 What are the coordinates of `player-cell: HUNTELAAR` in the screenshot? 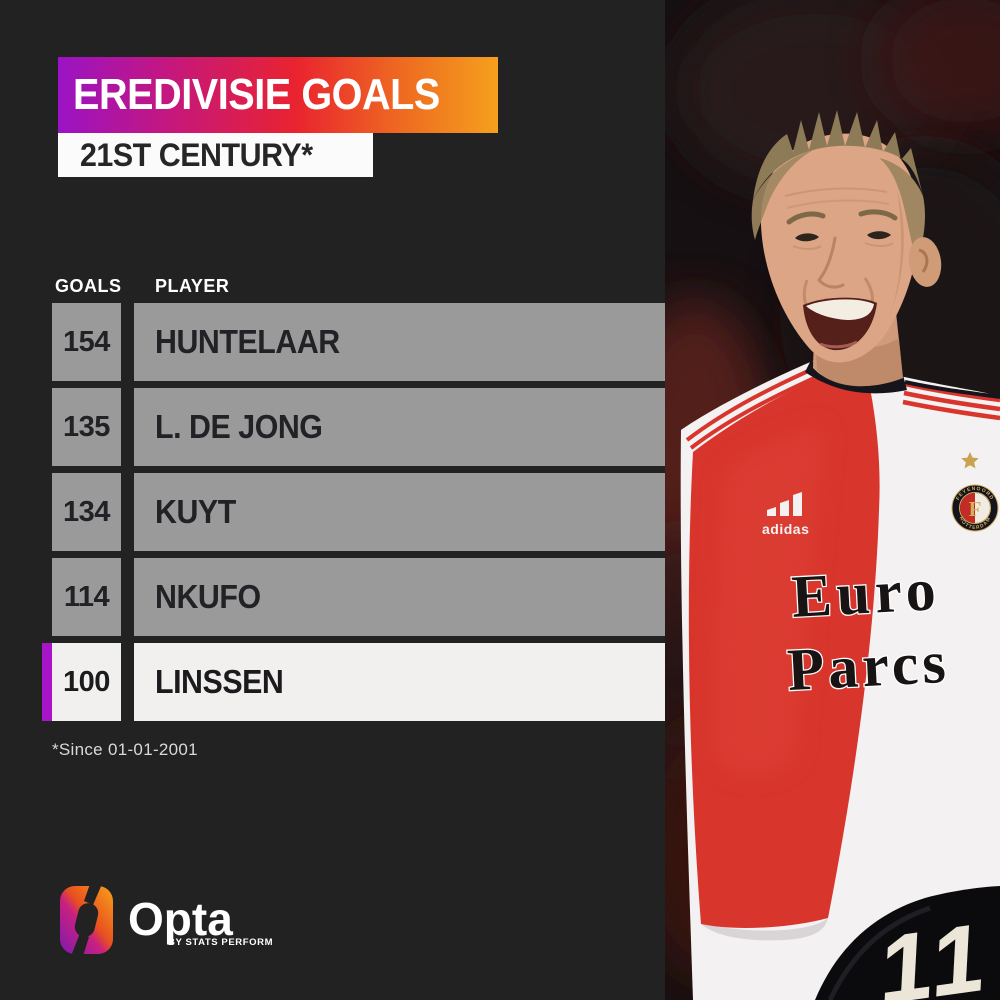 It's located at (399, 342).